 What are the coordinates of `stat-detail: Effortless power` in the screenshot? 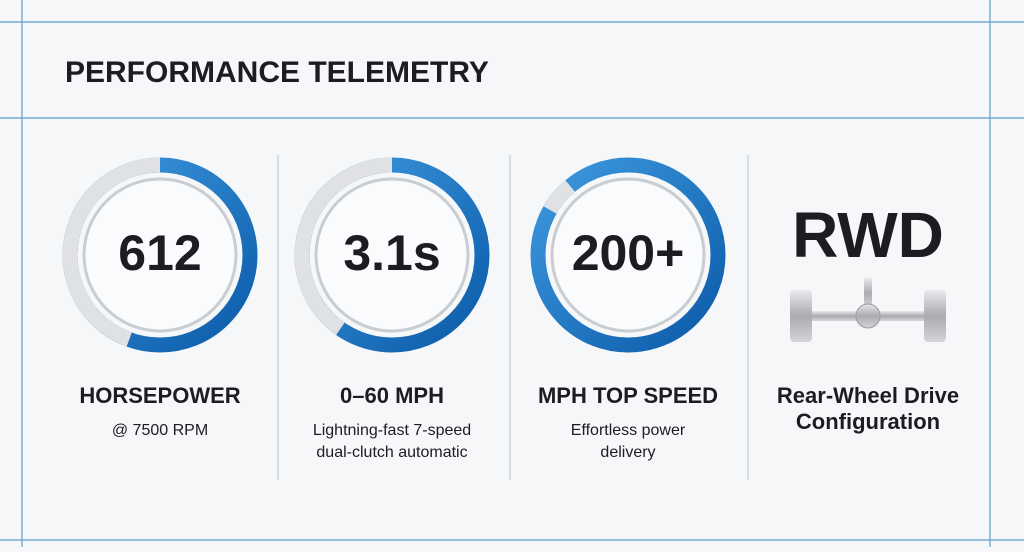 It's located at (628, 430).